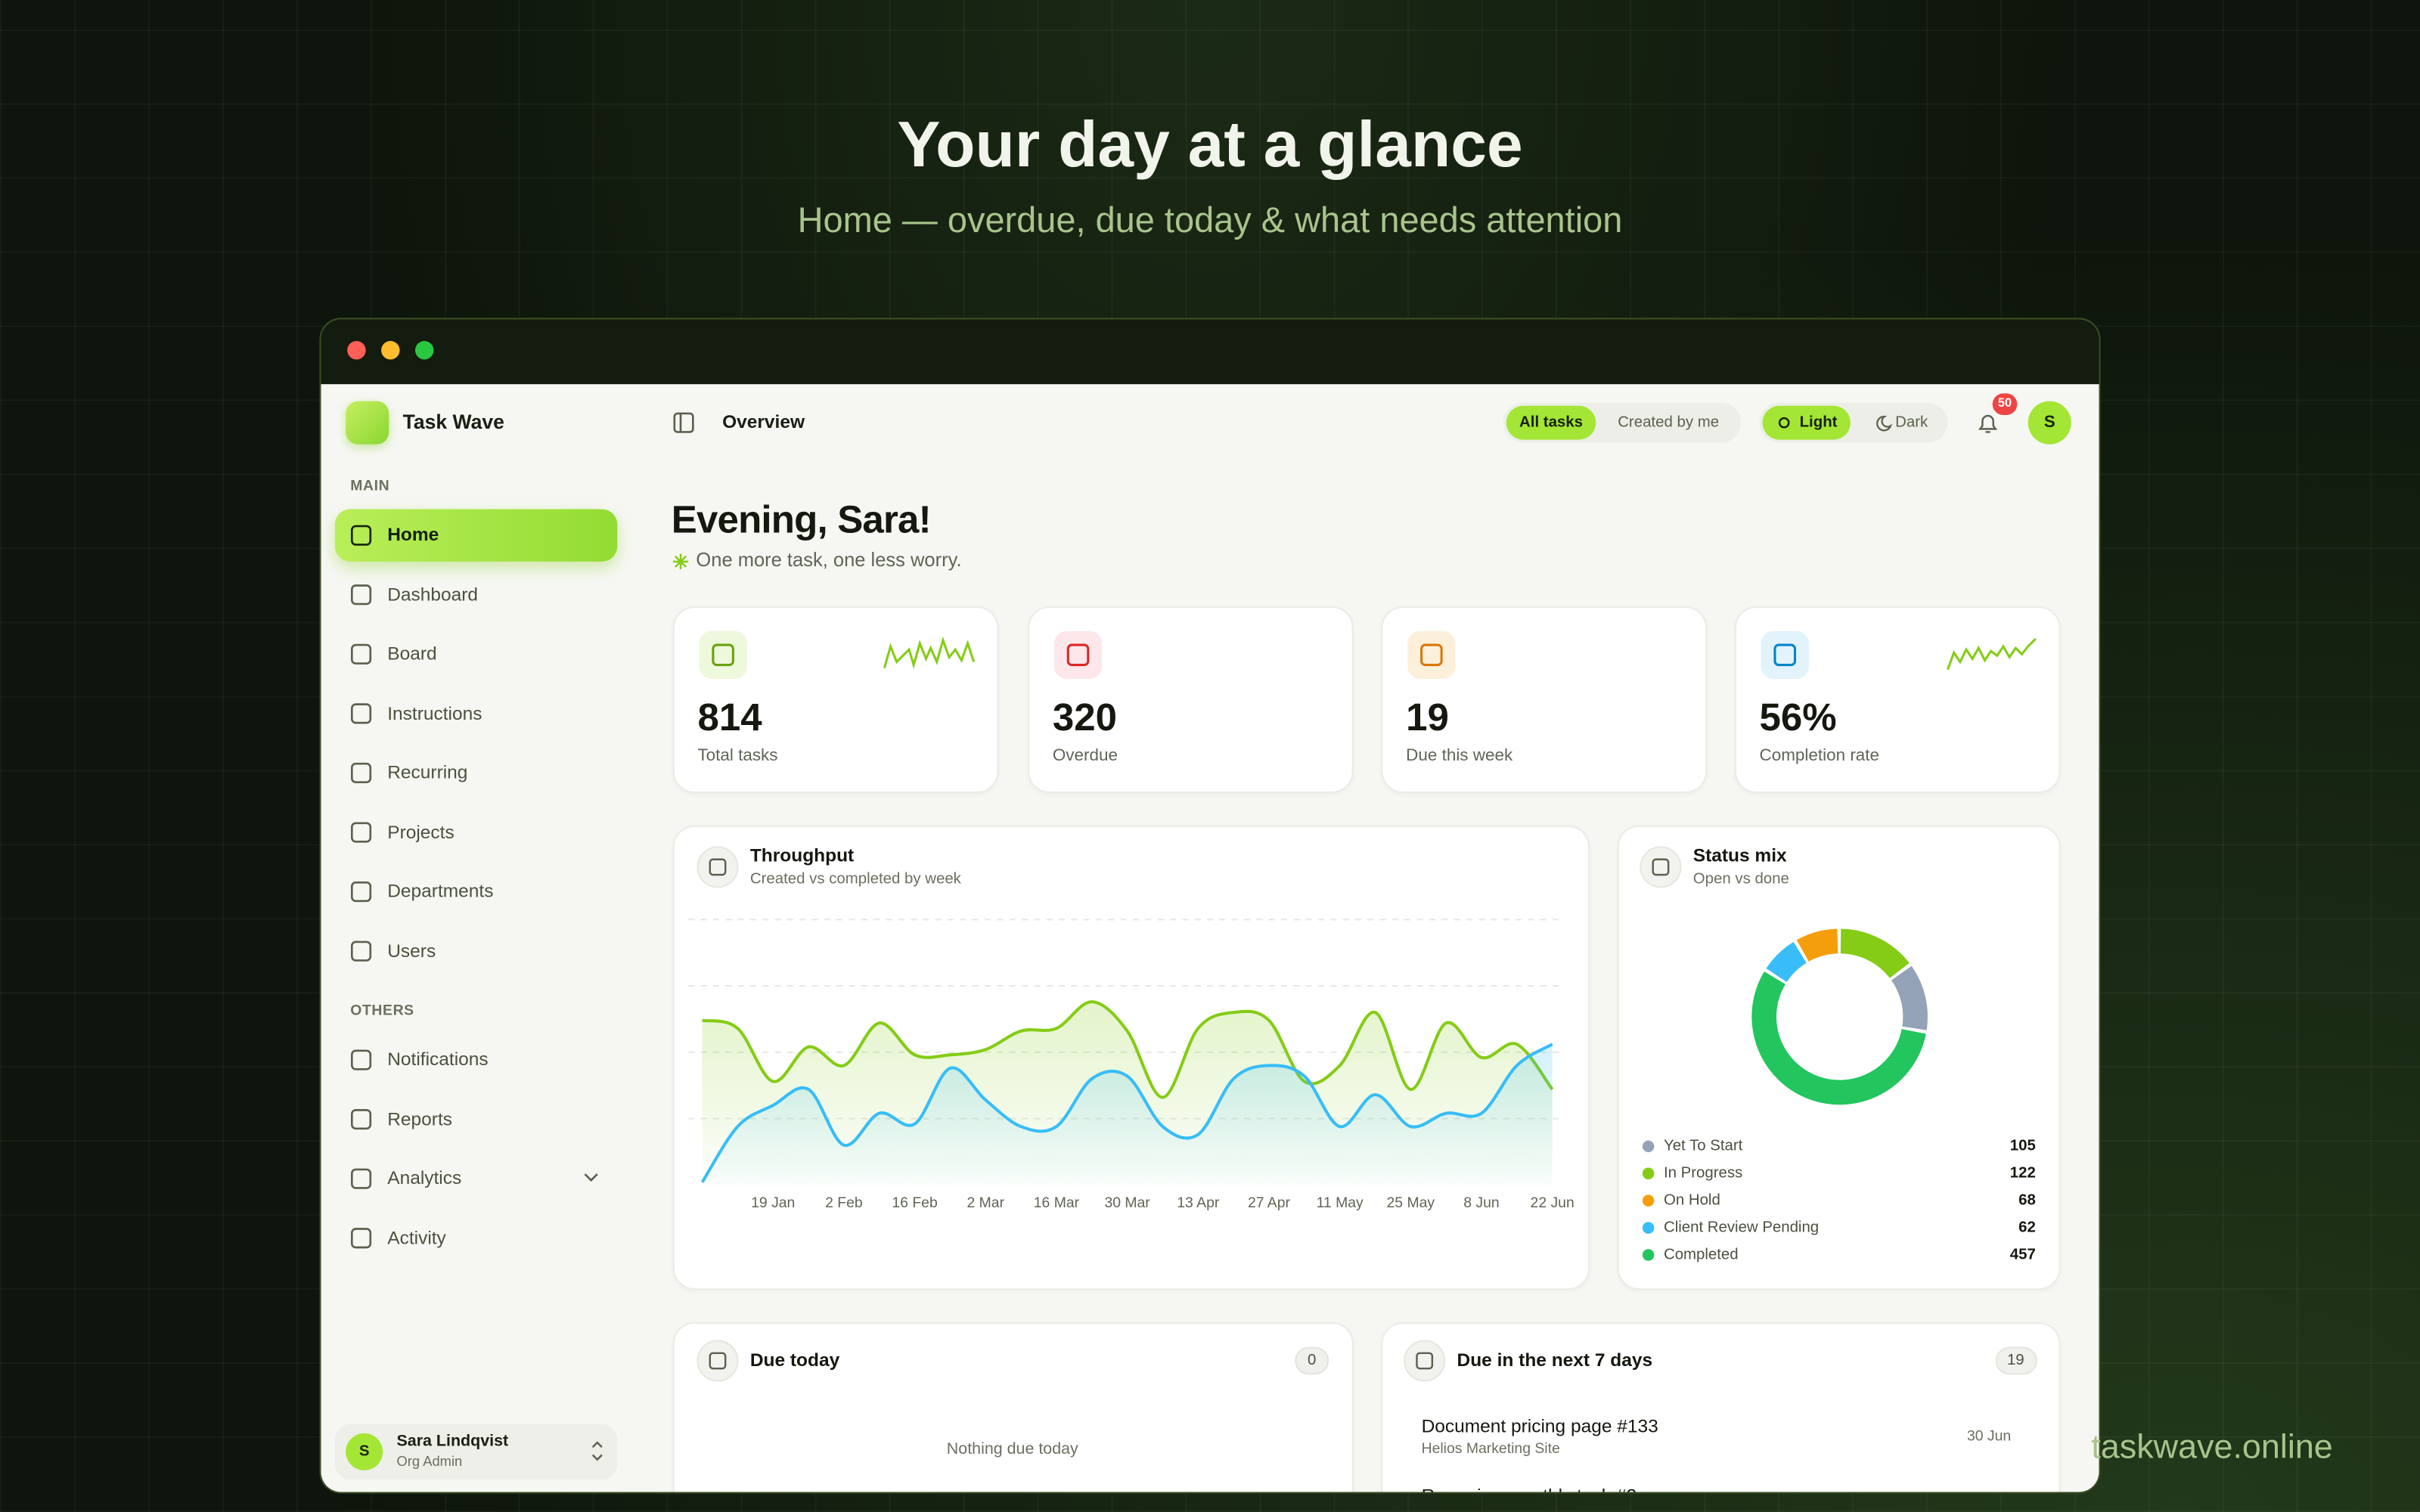 This screenshot has height=1512, width=2420. What do you see at coordinates (1741, 879) in the screenshot?
I see `card-subtitle: Open vs done` at bounding box center [1741, 879].